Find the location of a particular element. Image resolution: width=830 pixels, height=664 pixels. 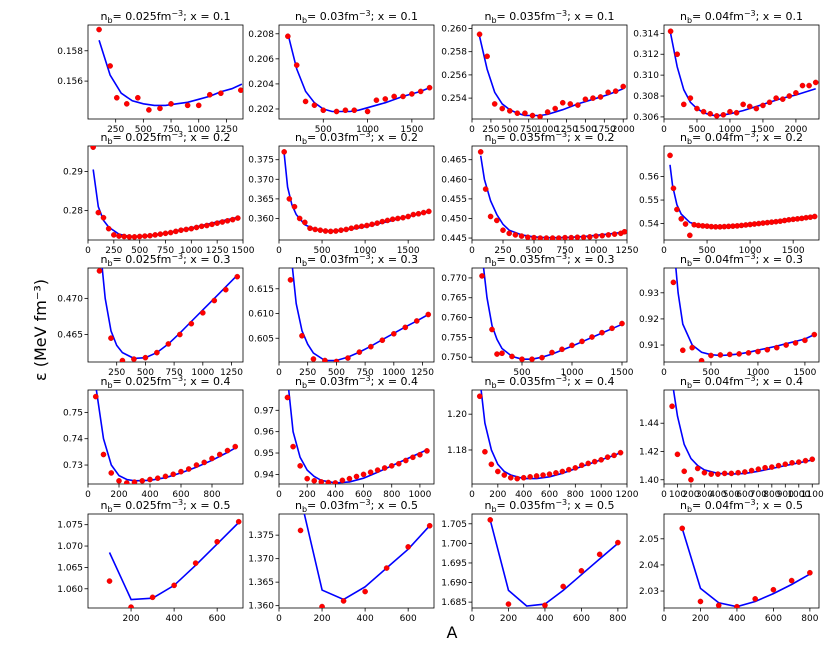

y-tick-label: 1.360 is located at coordinates (261, 607).